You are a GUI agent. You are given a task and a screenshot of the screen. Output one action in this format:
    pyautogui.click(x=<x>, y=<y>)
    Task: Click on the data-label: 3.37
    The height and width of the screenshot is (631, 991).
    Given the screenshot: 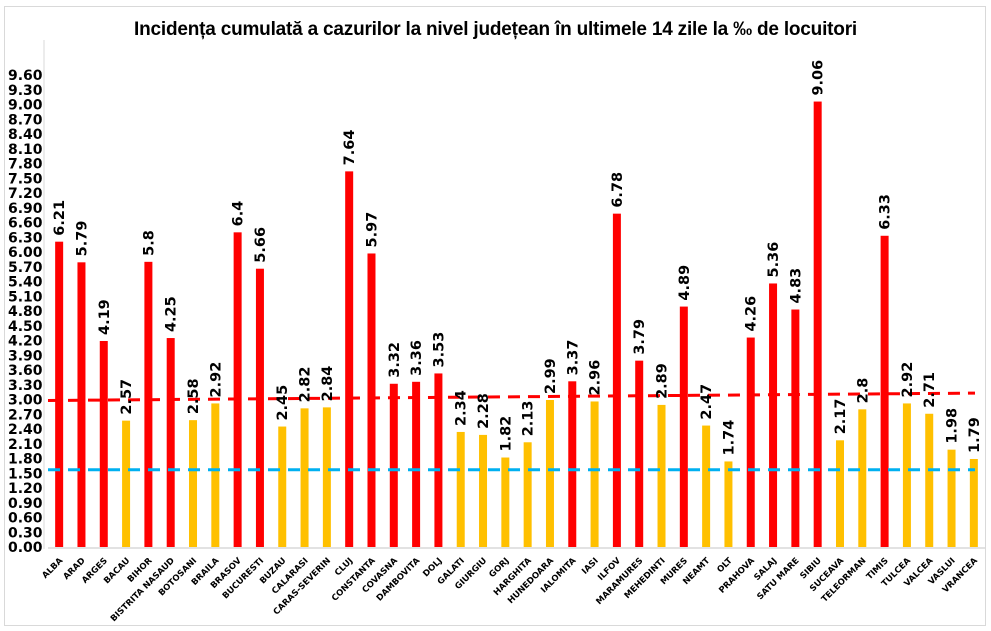 What is the action you would take?
    pyautogui.click(x=573, y=358)
    